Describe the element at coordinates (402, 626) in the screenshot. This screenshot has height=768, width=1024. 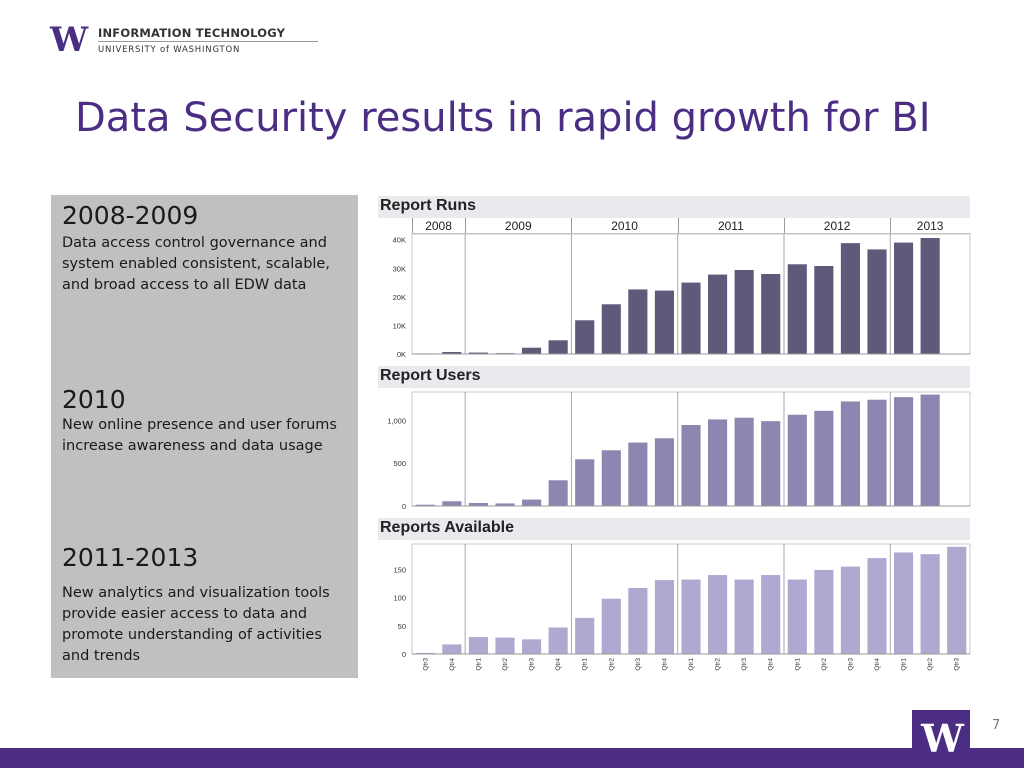
I see `y-tick-label: 50` at that location.